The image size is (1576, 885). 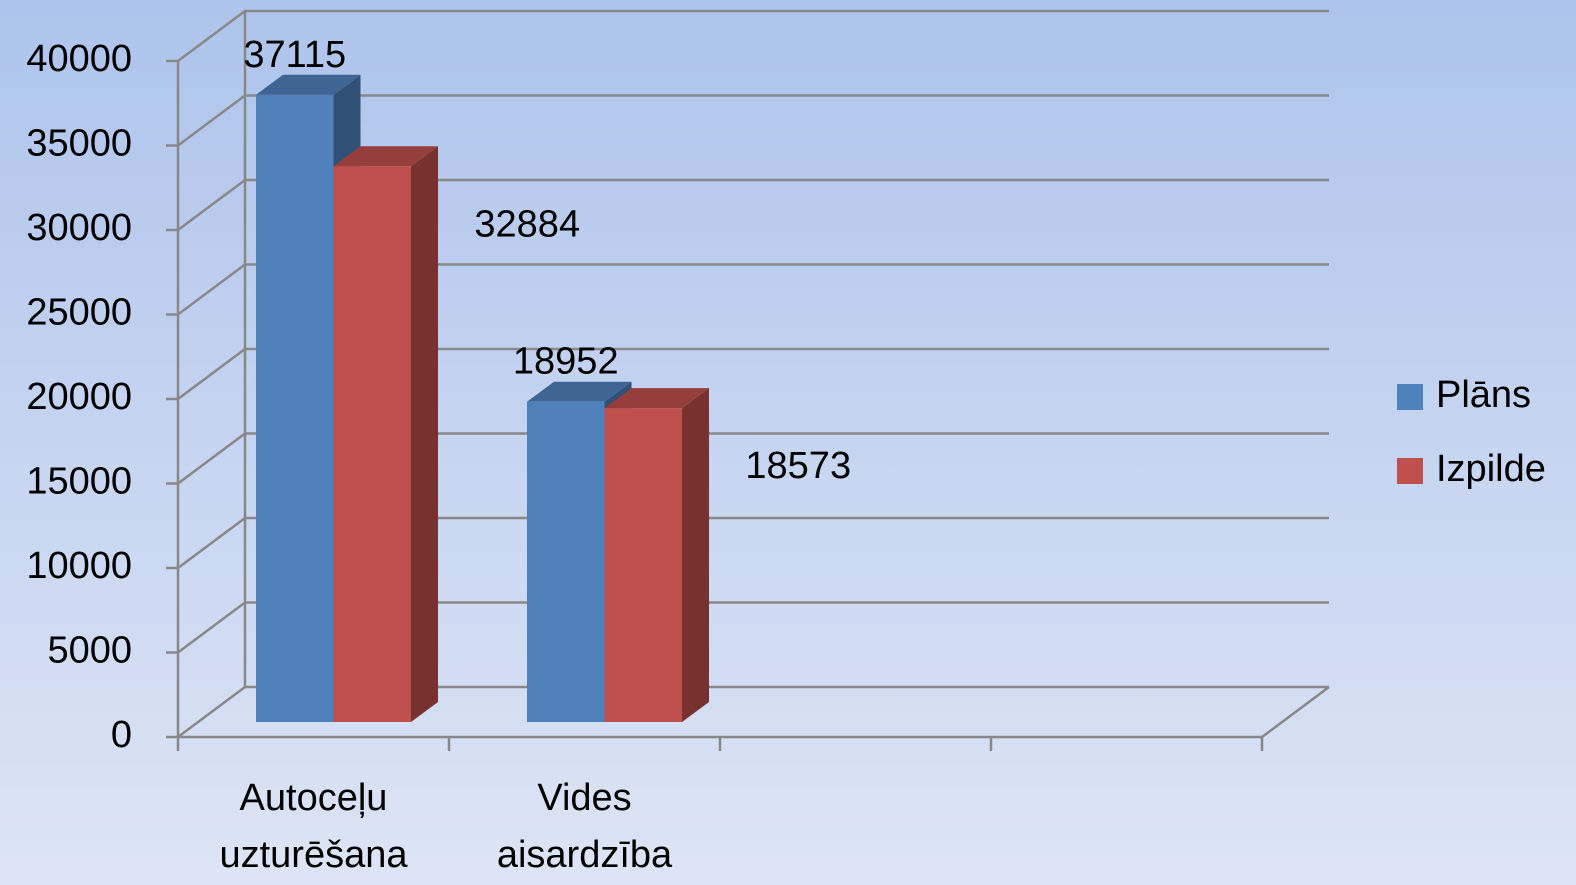 What do you see at coordinates (527, 224) in the screenshot?
I see `data-label: 32884` at bounding box center [527, 224].